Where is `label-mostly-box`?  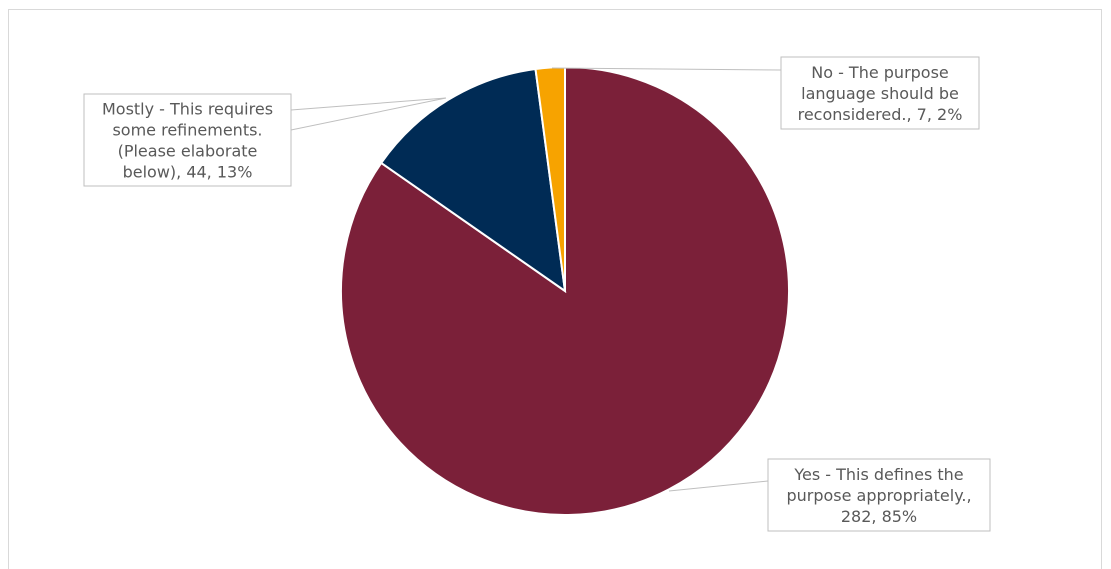
label-mostly-box is located at coordinates (187, 140).